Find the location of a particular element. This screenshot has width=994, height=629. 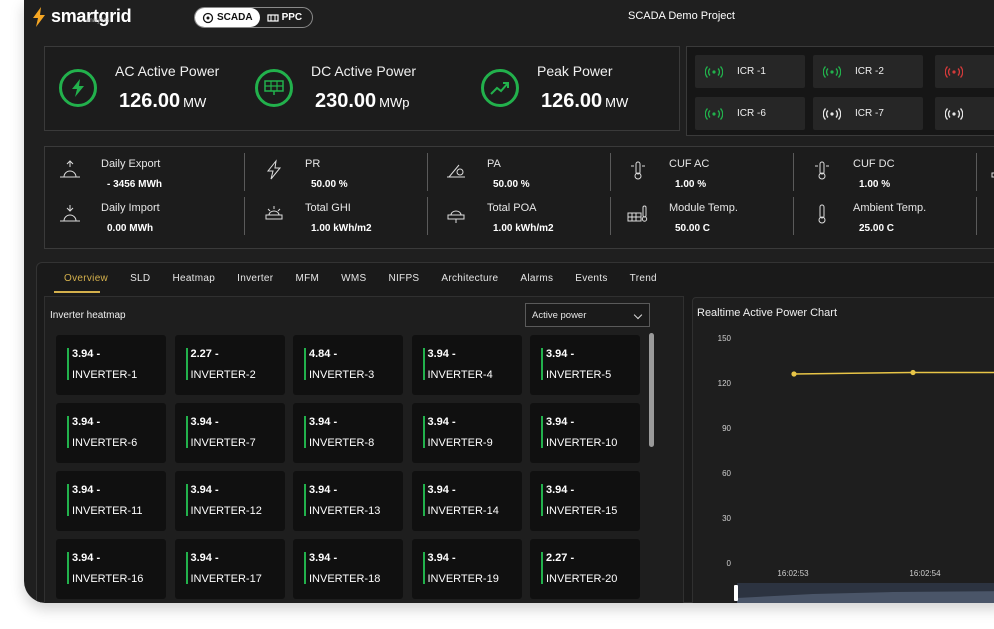

cuf-dc-label: CUF DC is located at coordinates (874, 164).